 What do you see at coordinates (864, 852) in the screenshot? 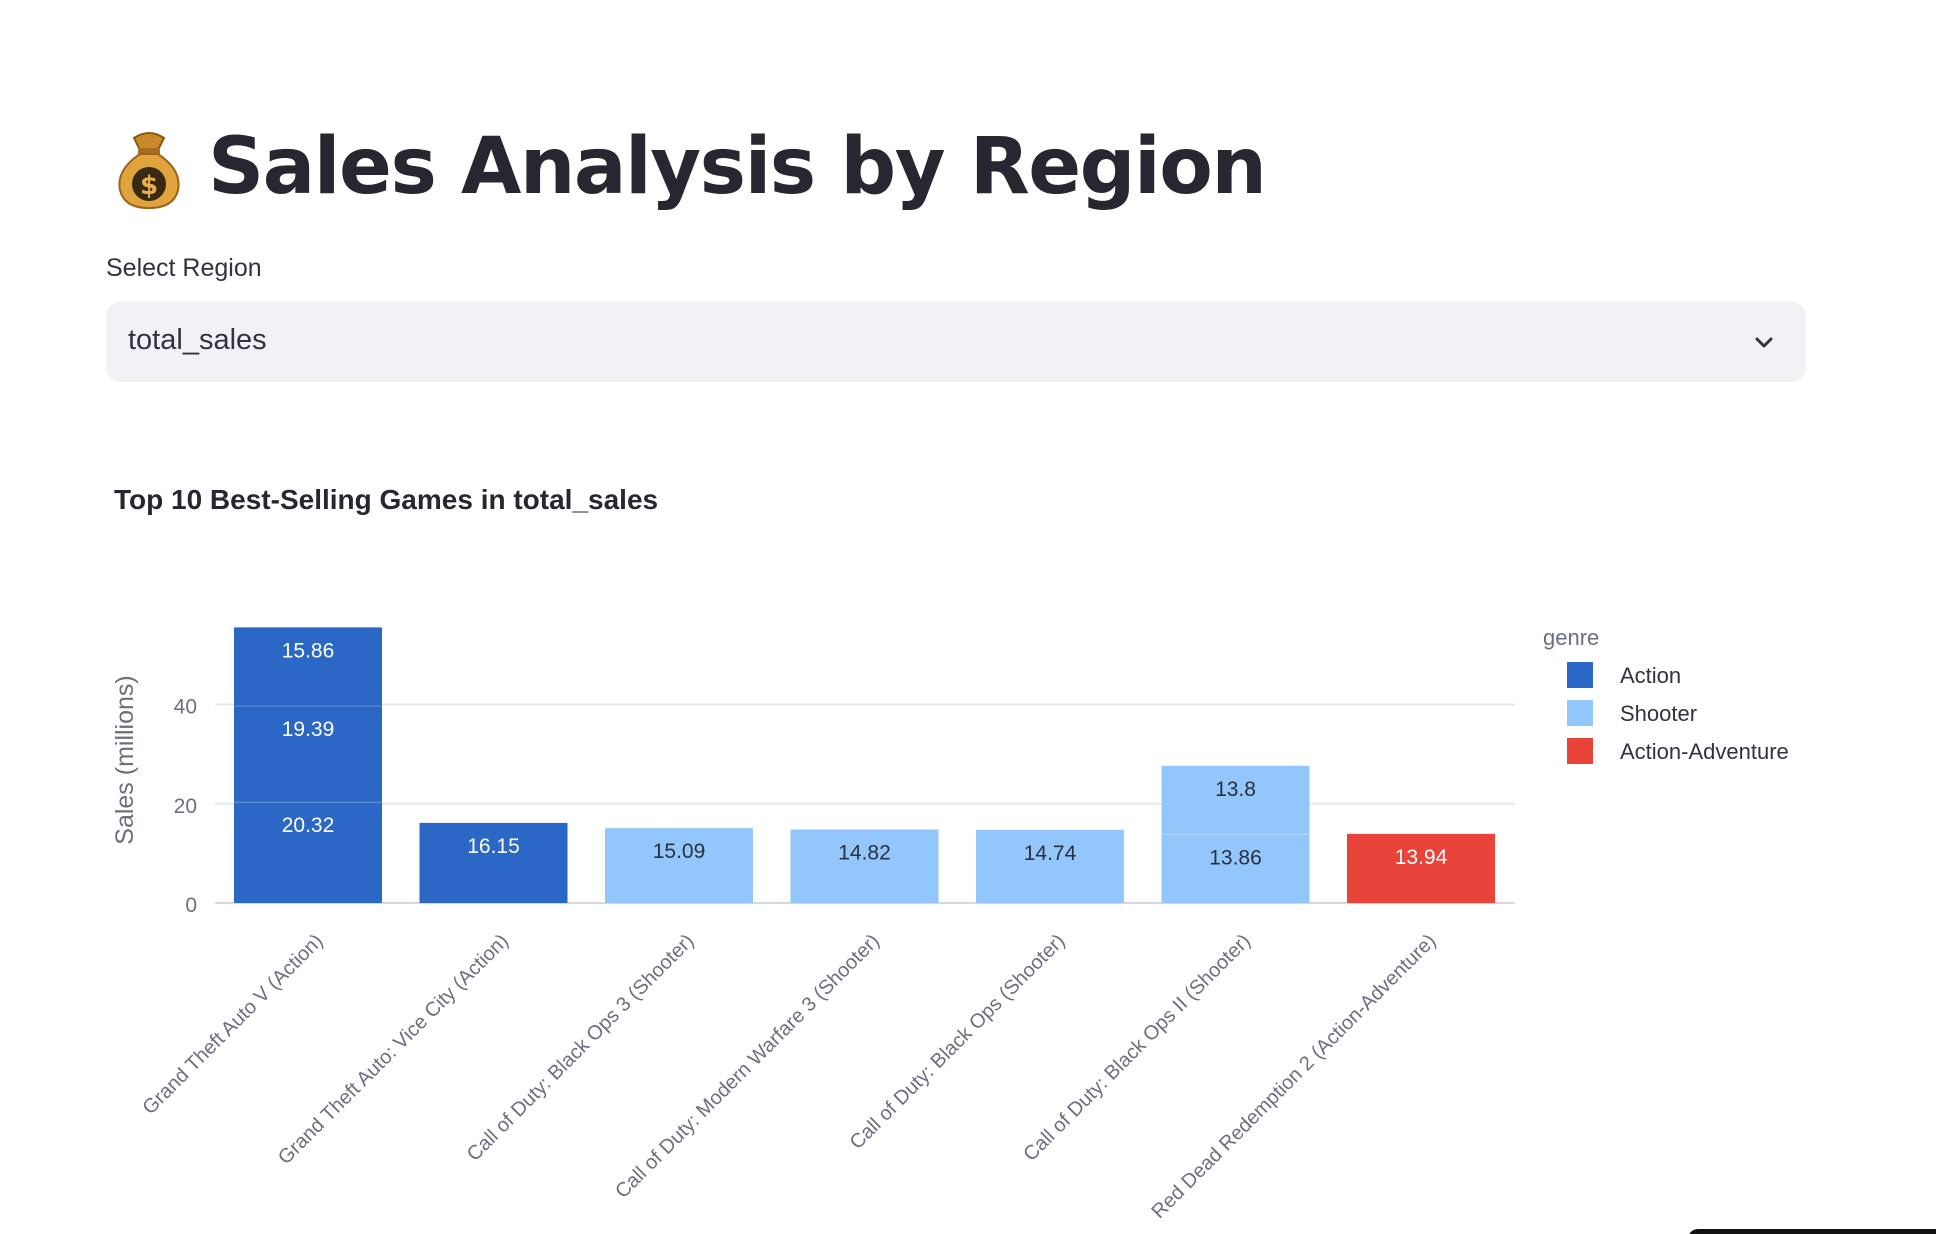
I see `bar-data-label: 14.82` at bounding box center [864, 852].